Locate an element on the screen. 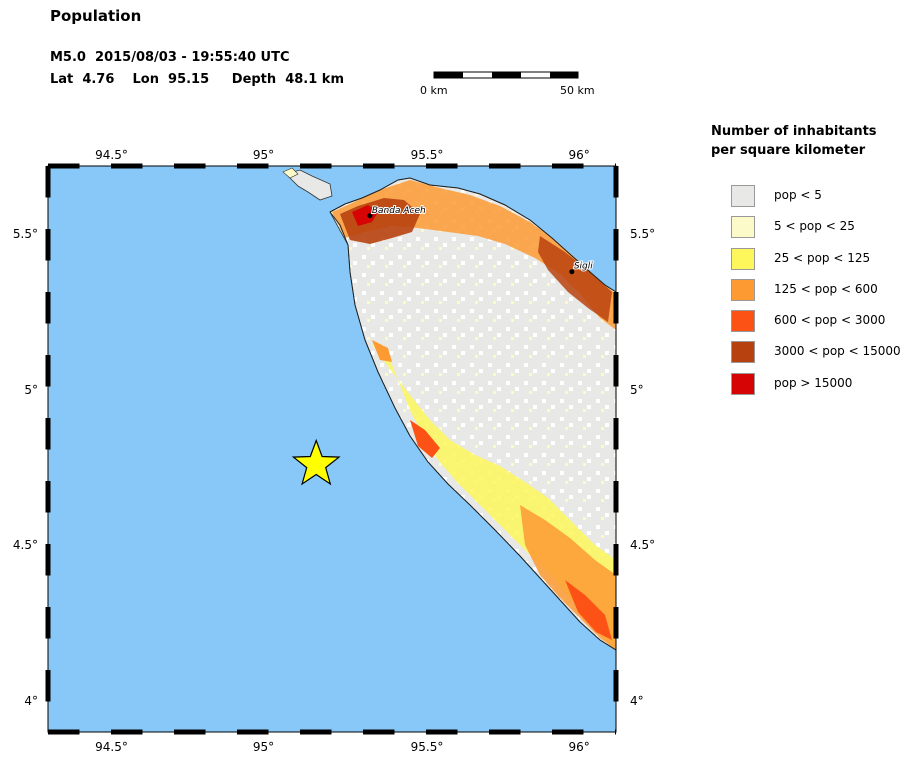 This screenshot has height=765, width=907. scale-bar-zero-label: 0 km is located at coordinates (434, 90).